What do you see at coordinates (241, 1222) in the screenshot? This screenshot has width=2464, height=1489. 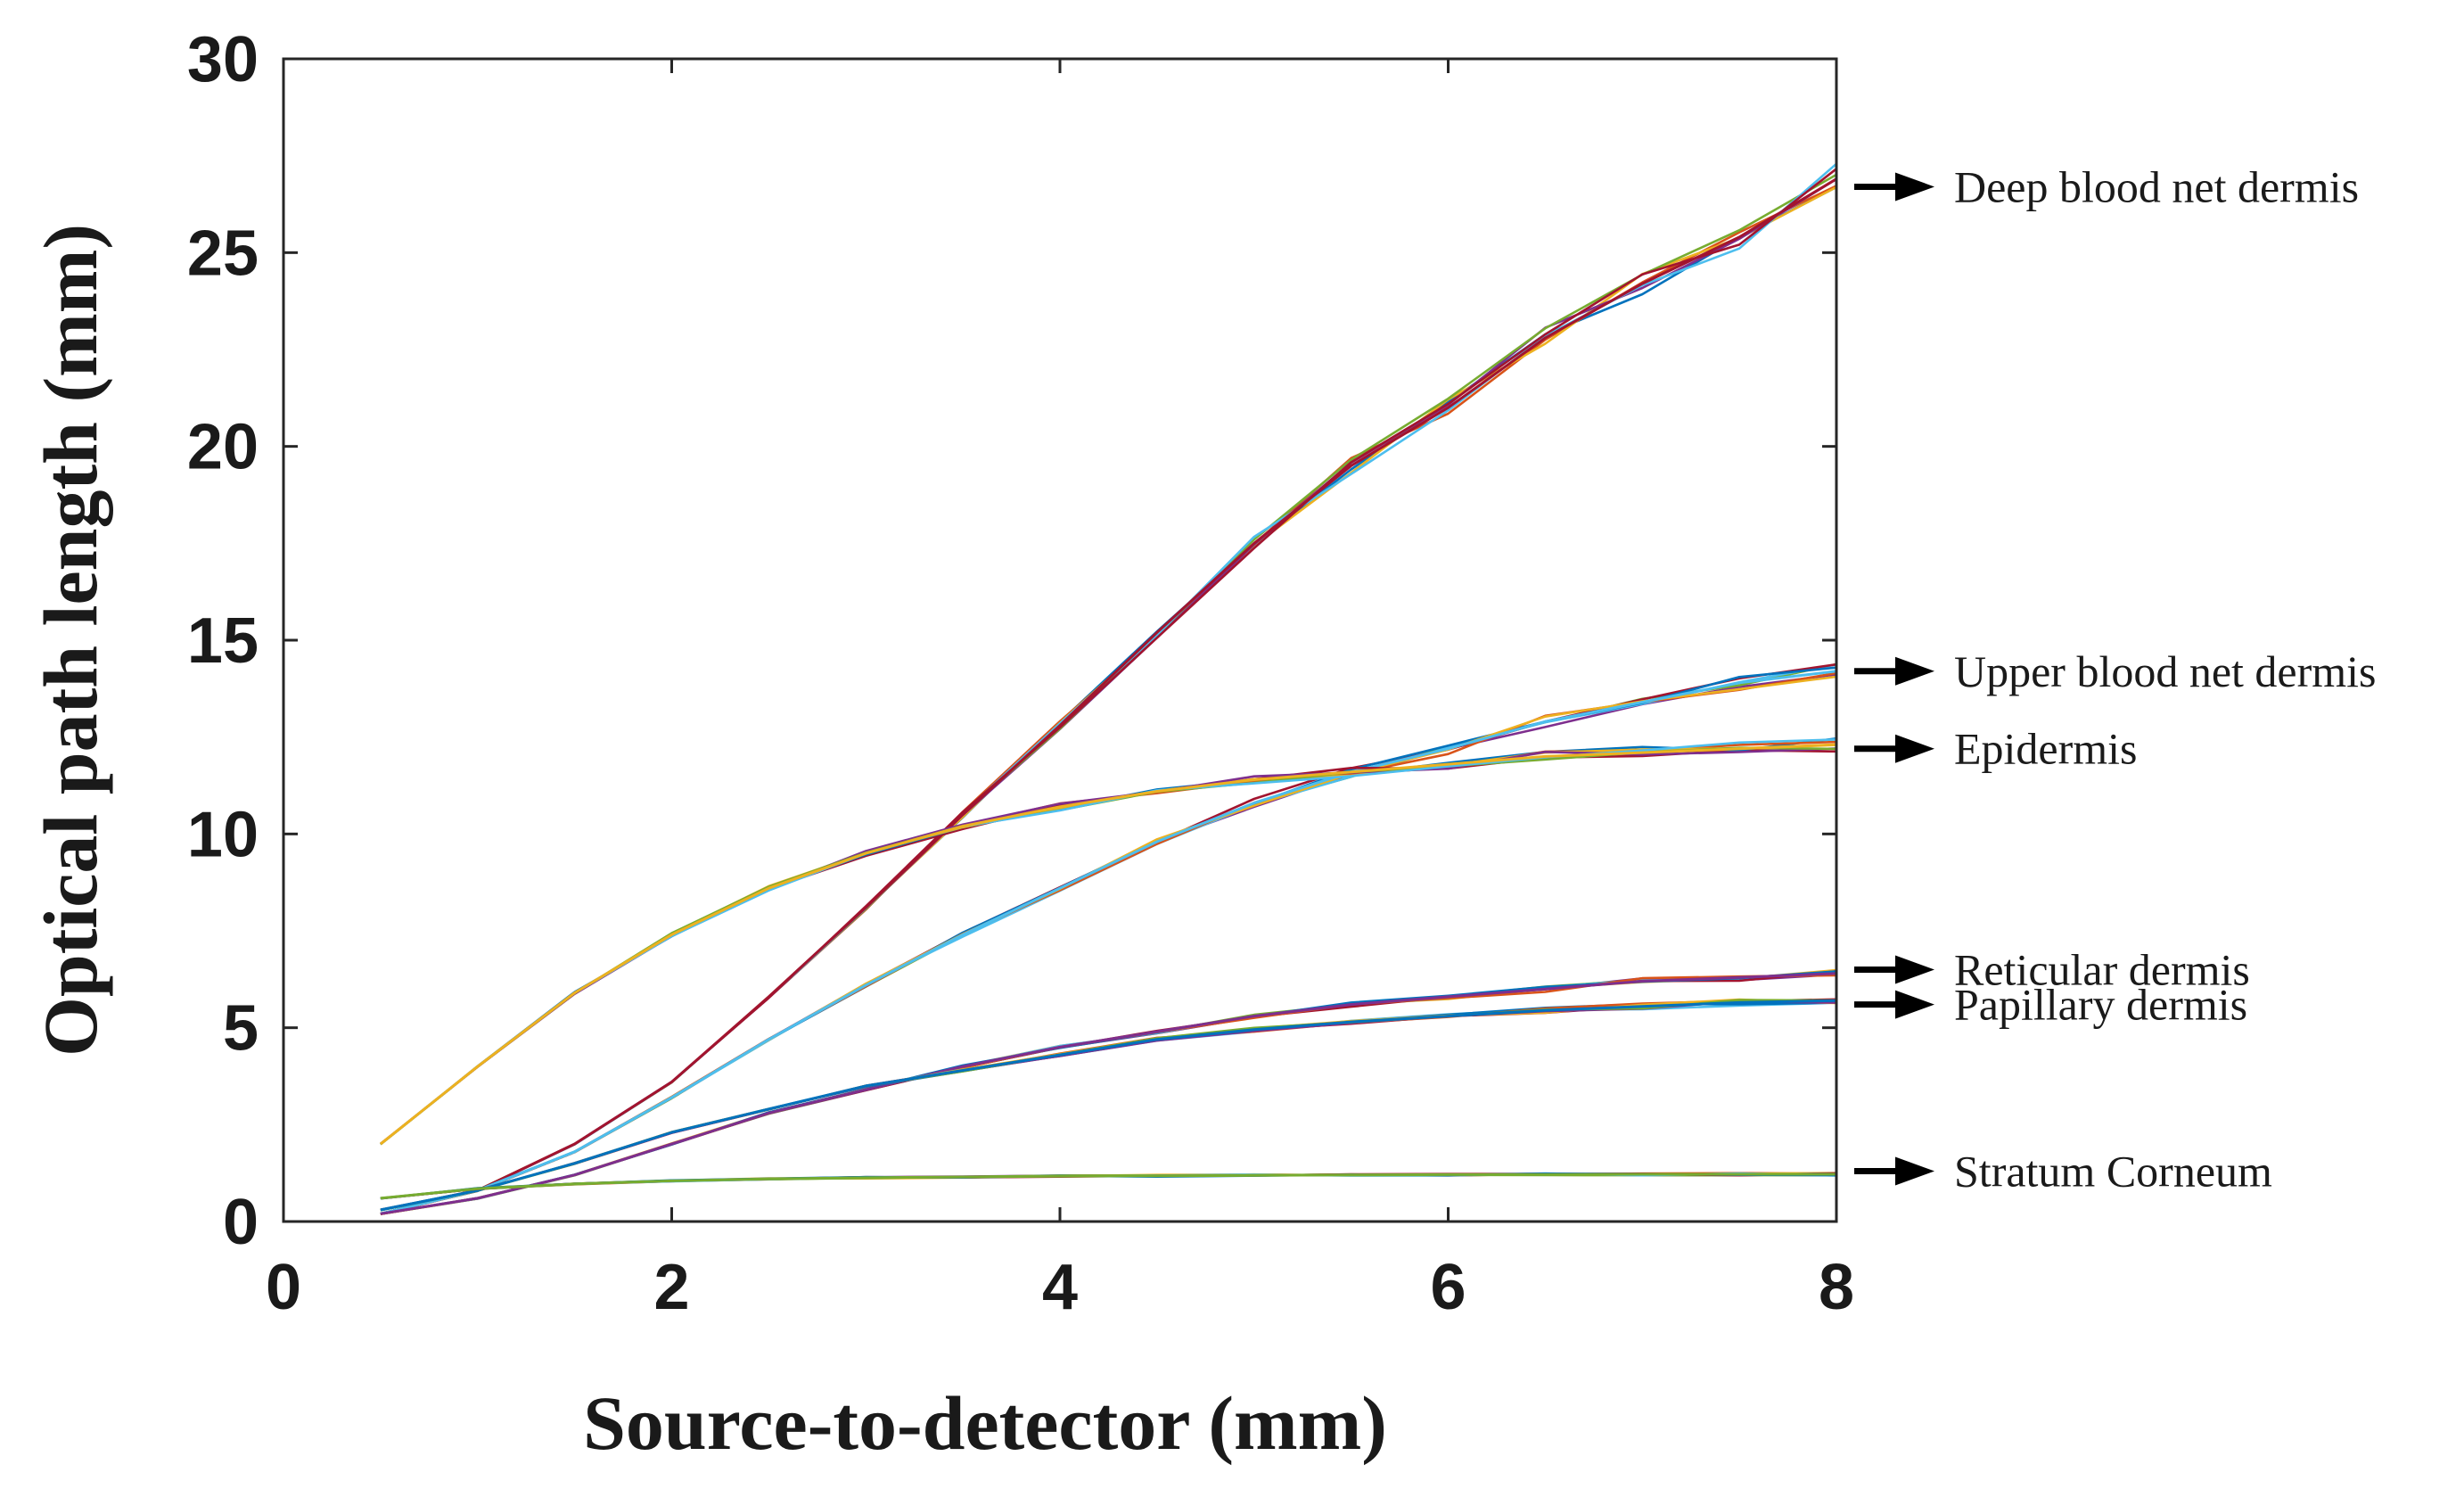 I see `y-tick-label: 0` at bounding box center [241, 1222].